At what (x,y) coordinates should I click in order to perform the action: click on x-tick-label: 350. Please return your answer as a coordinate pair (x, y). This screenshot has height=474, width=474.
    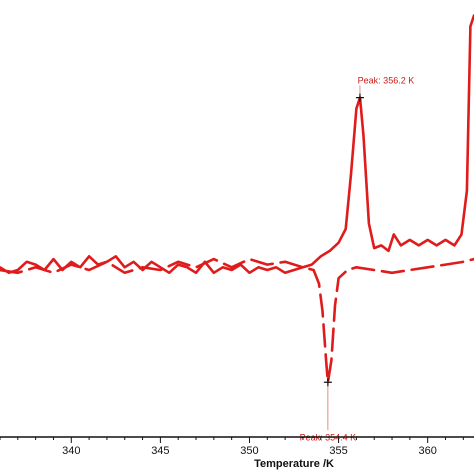
    Looking at the image, I should click on (249, 451).